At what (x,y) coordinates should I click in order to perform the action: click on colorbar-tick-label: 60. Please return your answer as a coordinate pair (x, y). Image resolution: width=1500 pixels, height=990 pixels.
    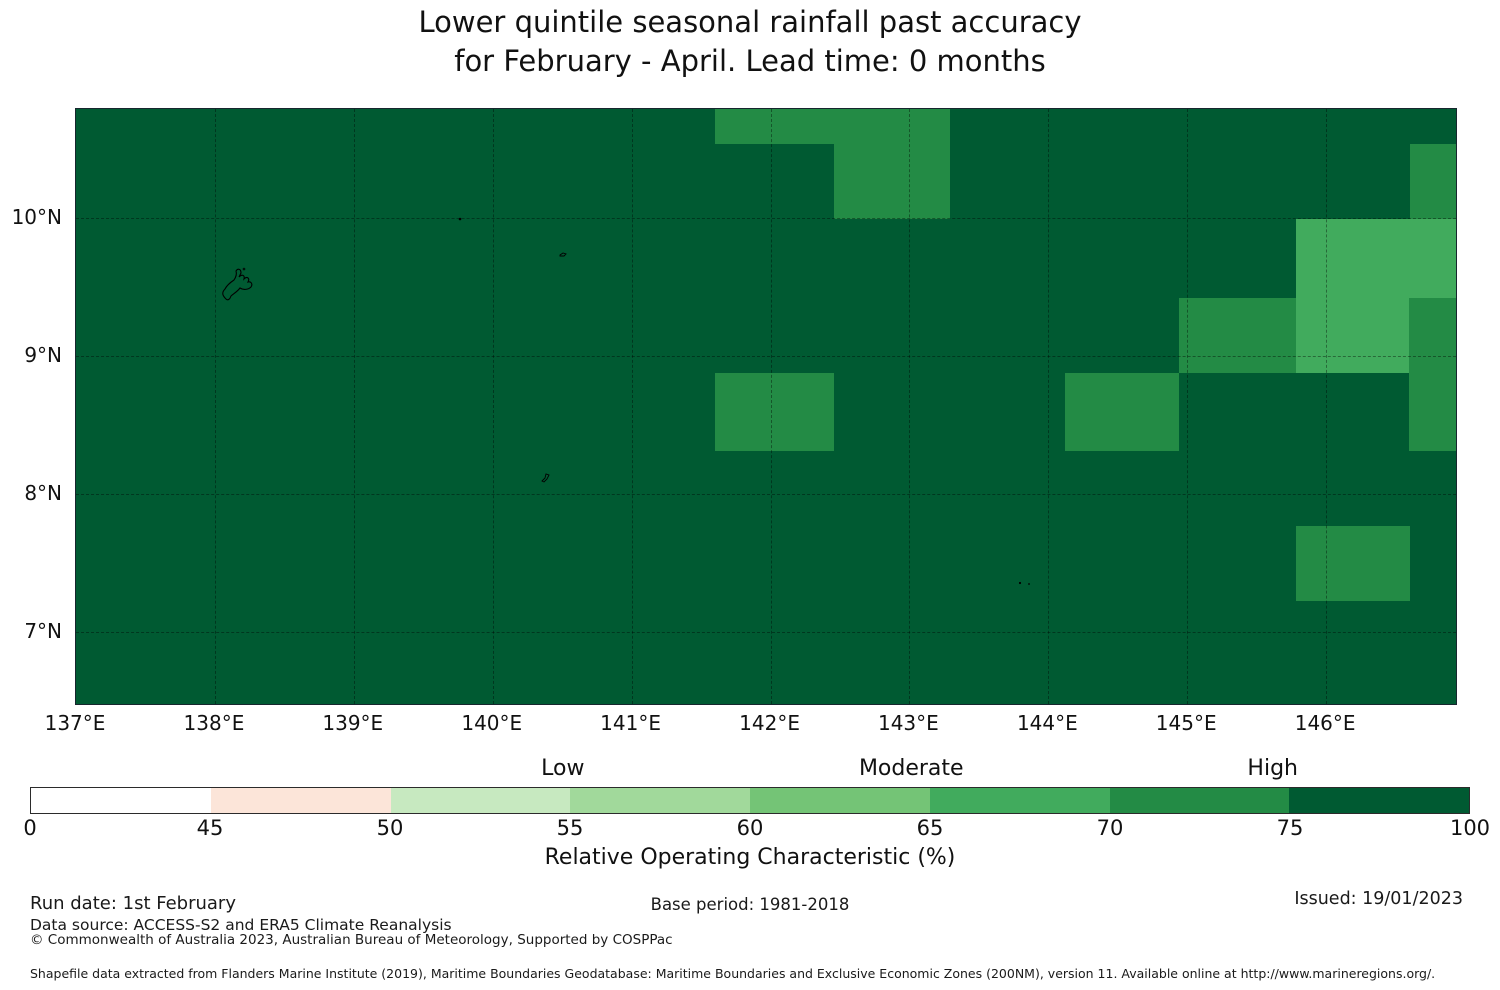
    Looking at the image, I should click on (750, 828).